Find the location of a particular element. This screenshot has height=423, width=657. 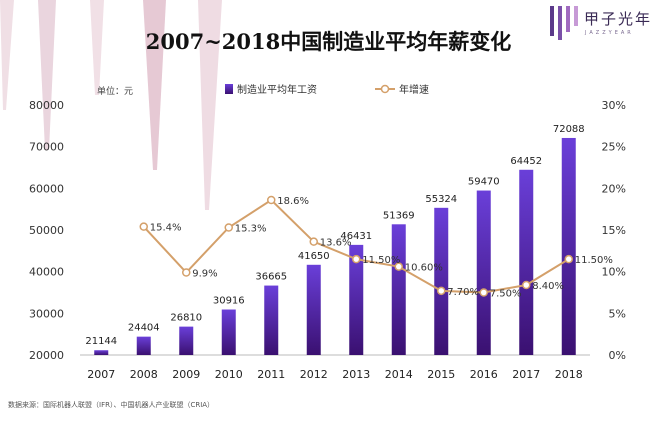

bar-2007 is located at coordinates (101, 352).